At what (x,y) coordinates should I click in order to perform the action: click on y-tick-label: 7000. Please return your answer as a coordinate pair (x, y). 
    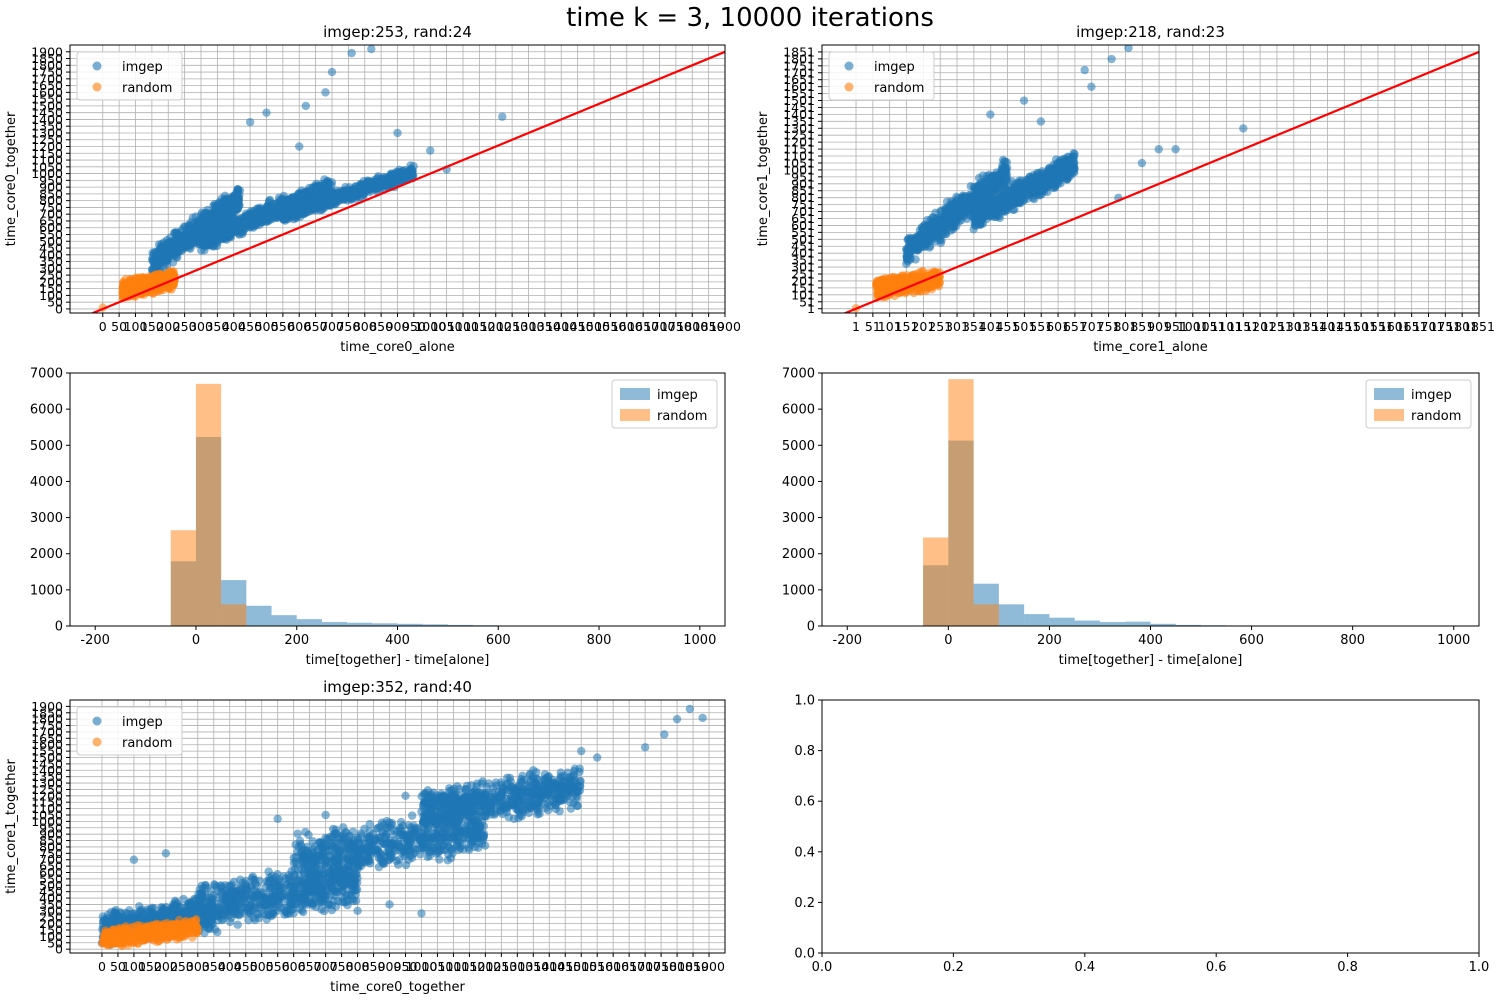
    Looking at the image, I should click on (46, 374).